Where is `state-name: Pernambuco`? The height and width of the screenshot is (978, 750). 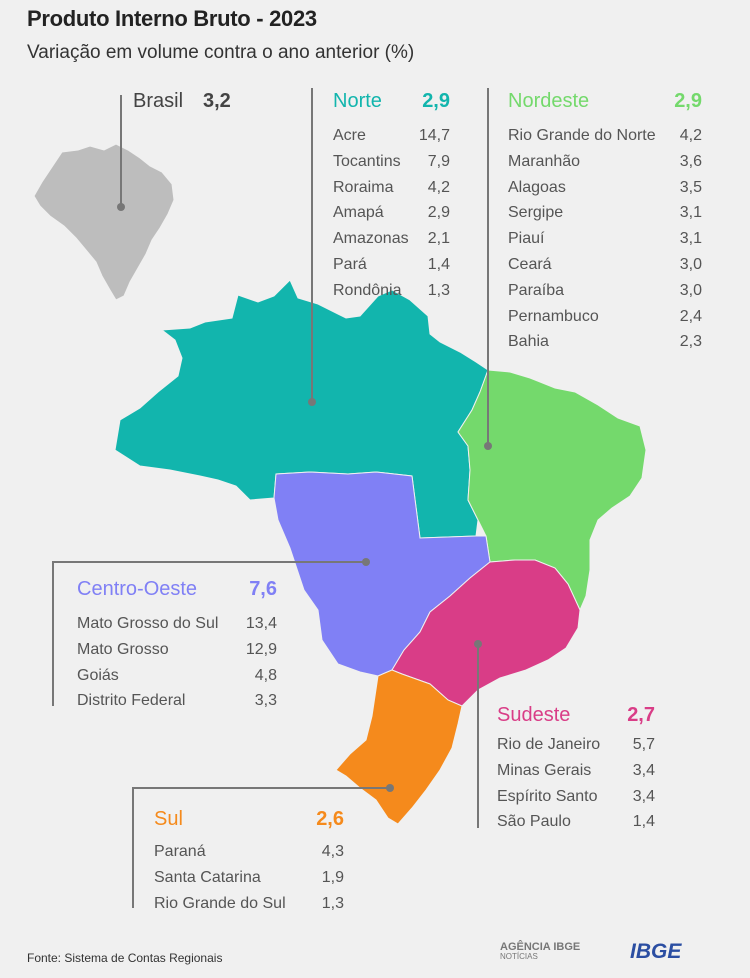 state-name: Pernambuco is located at coordinates (553, 316).